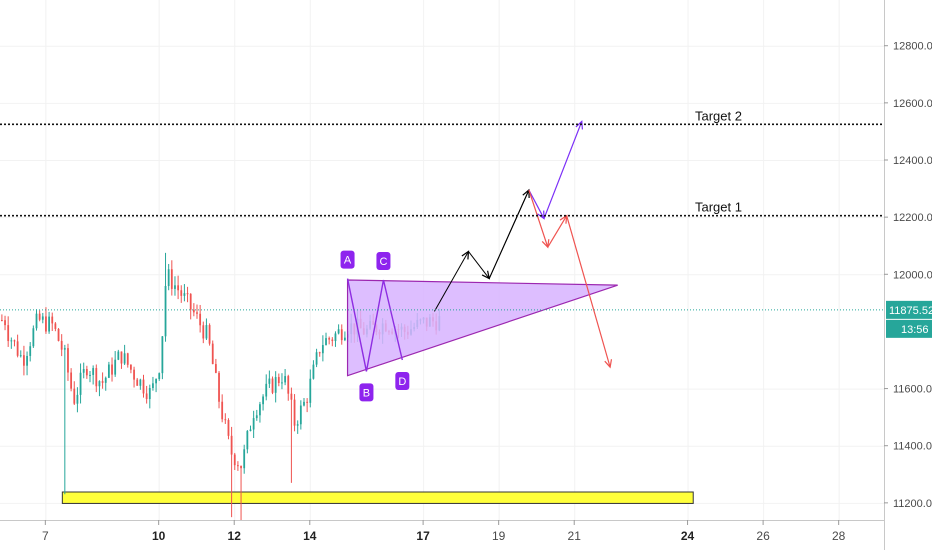 The image size is (932, 550). Describe the element at coordinates (912, 275) in the screenshot. I see `price-tick-label: 12000.00` at that location.